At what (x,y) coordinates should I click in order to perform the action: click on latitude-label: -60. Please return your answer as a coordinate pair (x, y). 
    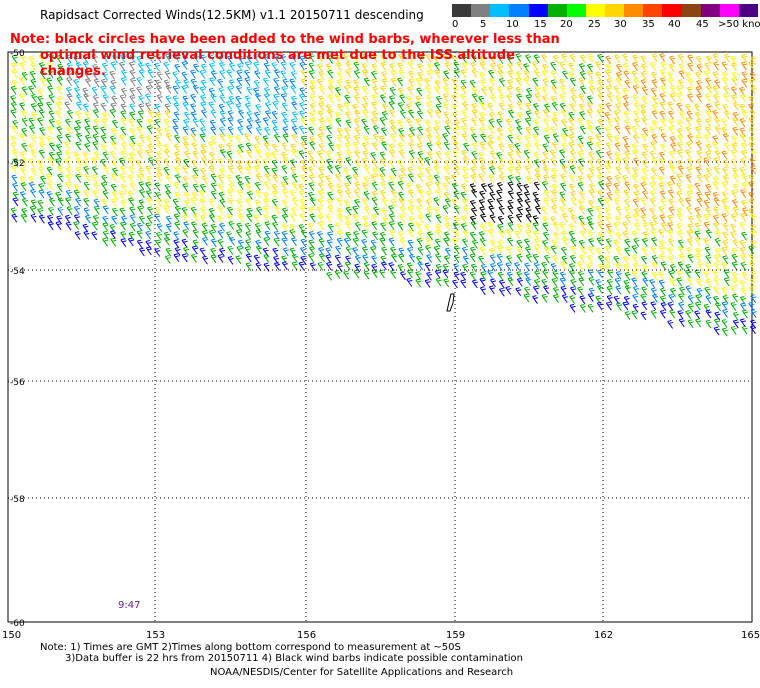
    Looking at the image, I should click on (17, 624).